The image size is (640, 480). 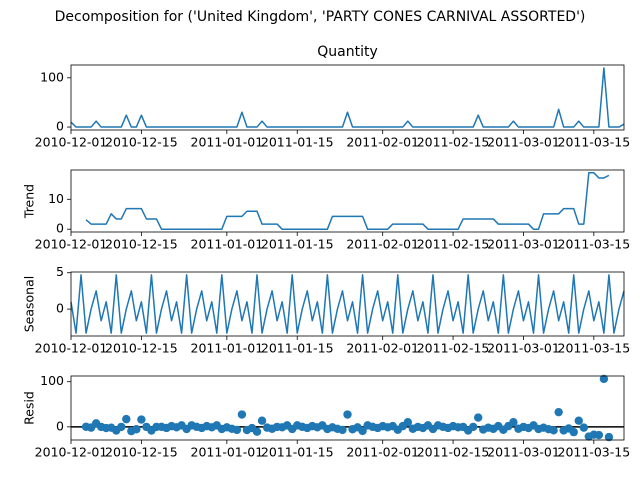 I want to click on y-tick-label: 10, so click(x=56, y=198).